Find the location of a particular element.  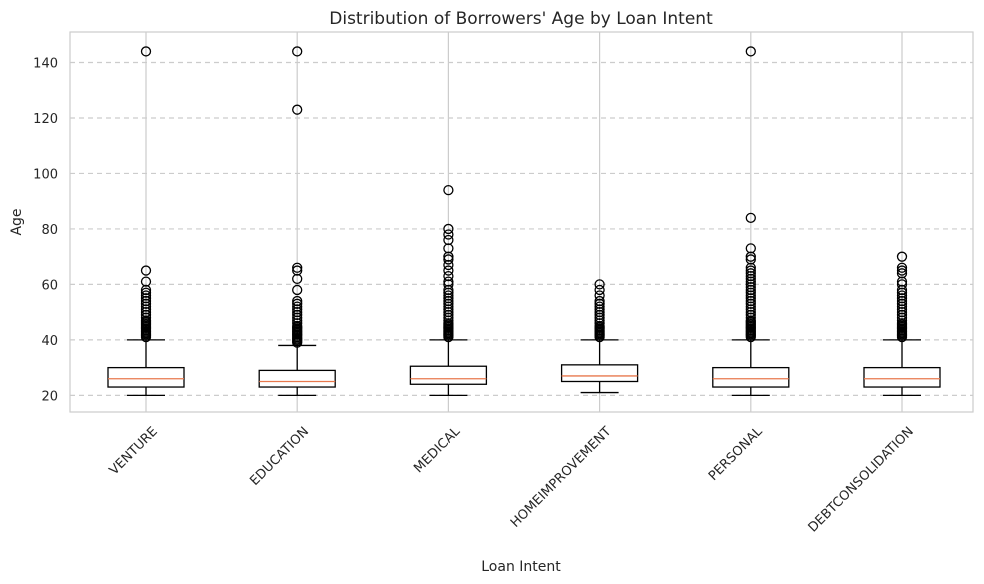

x-tick-label-debtconsolidation: DEBTCONSOLIDATION is located at coordinates (861, 479).